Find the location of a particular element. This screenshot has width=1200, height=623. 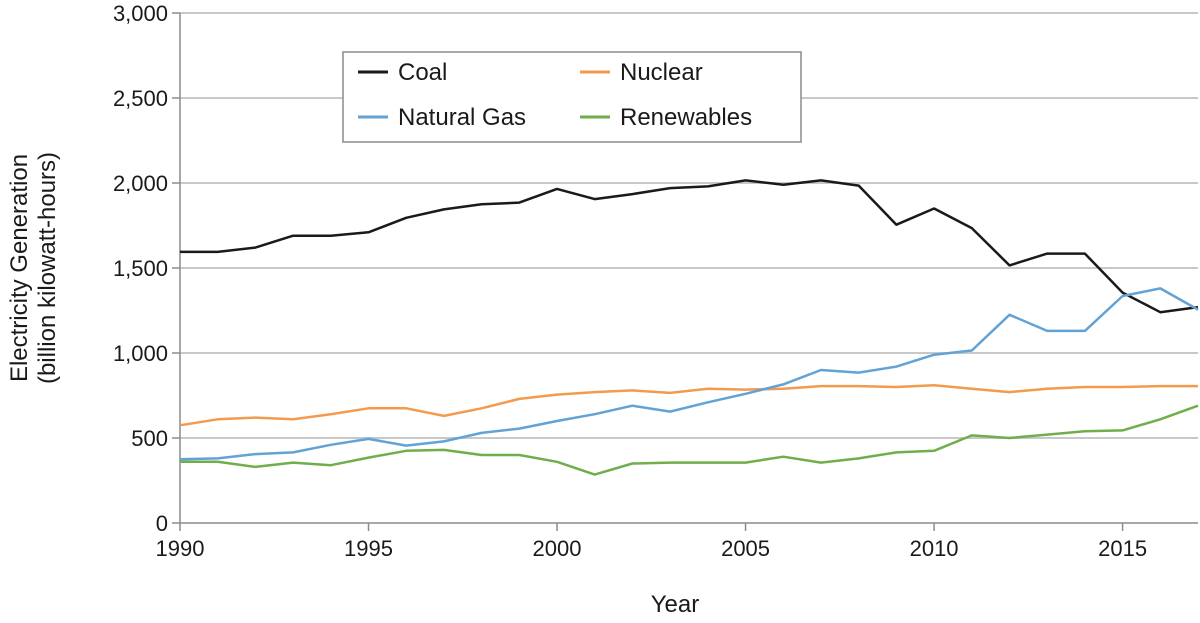

y-axis-title-line-1: Electricity Generation is located at coordinates (19, 268).